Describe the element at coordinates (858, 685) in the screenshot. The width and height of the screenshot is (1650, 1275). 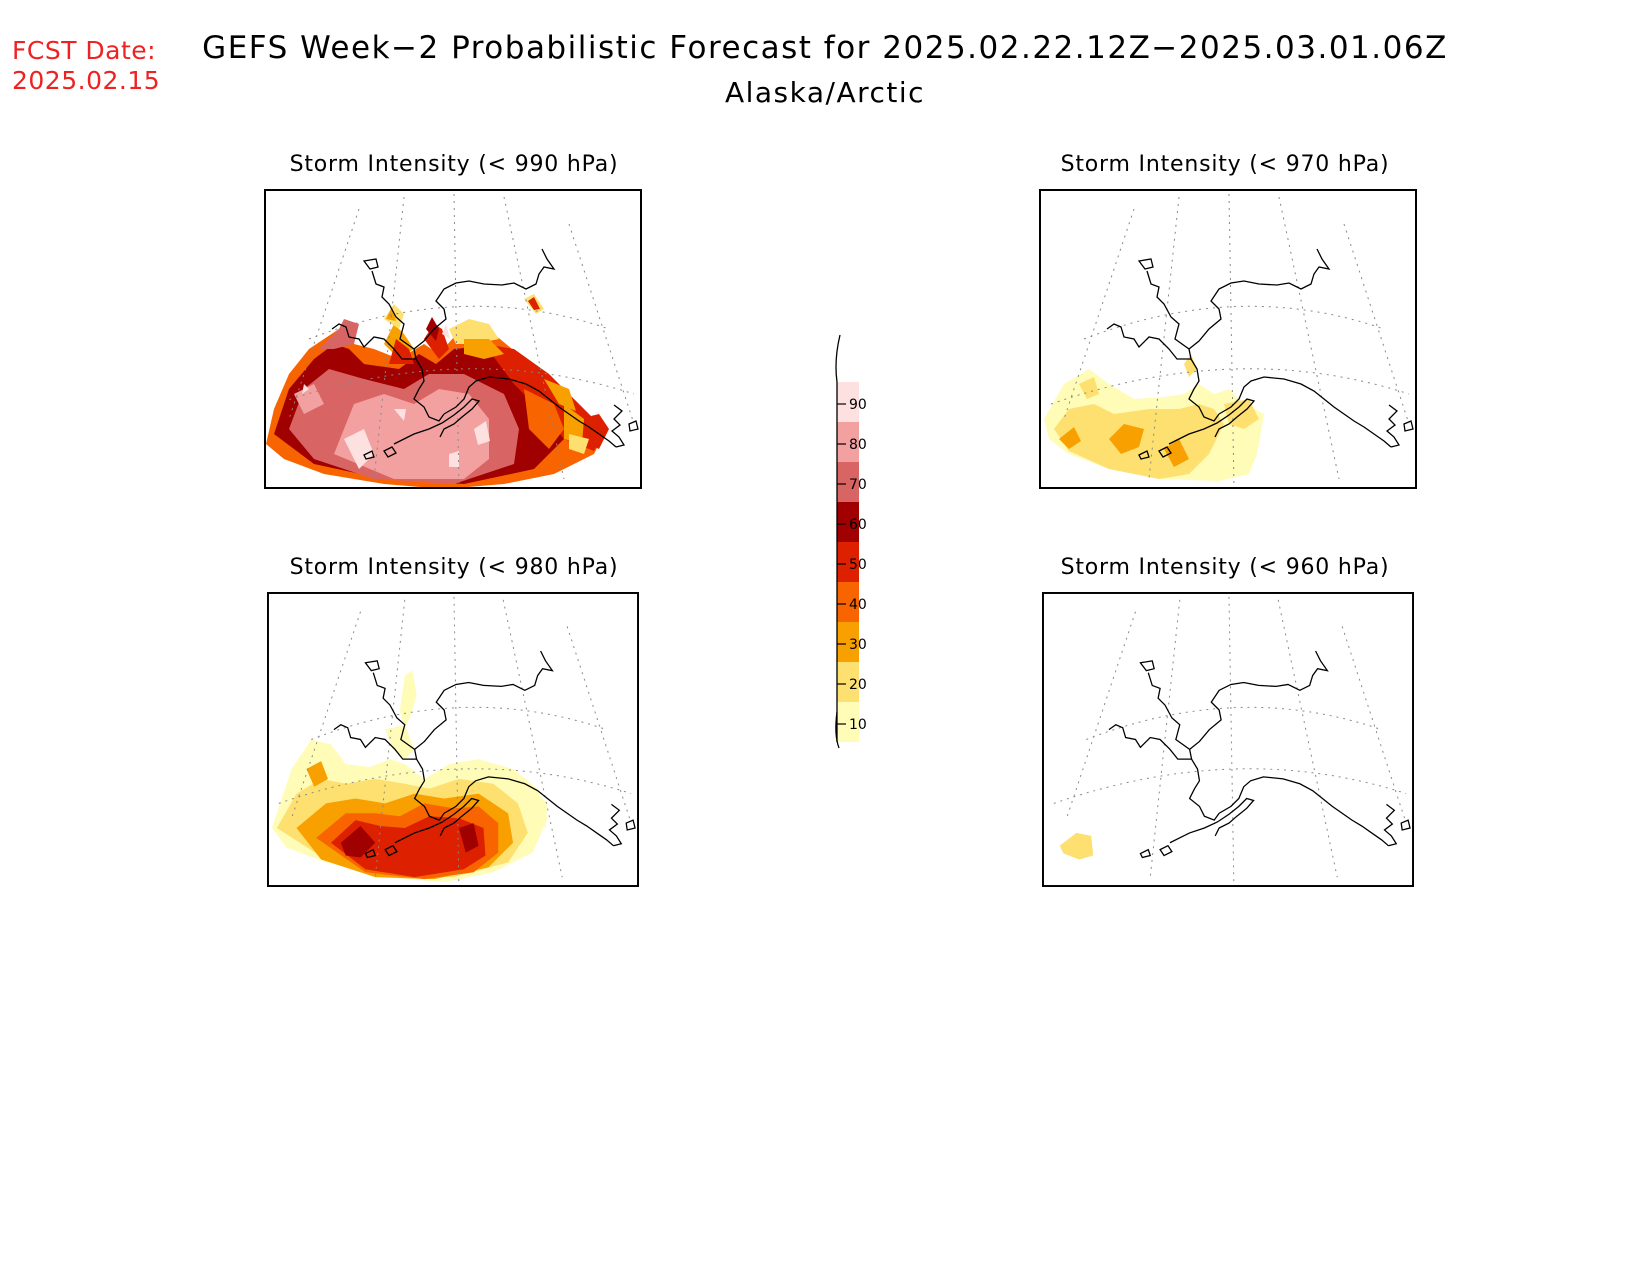
I see `legend-tick-label: 20` at that location.